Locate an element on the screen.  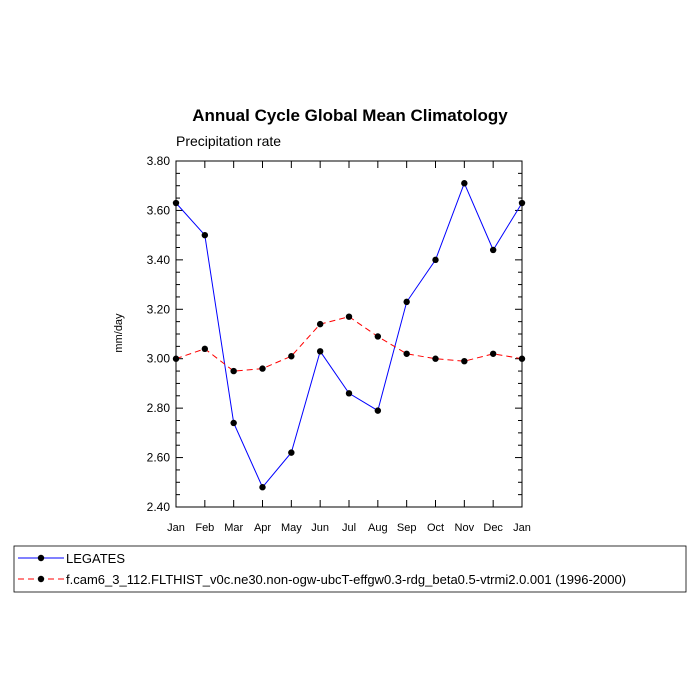
x-tick-label: Apr is located at coordinates (262, 528).